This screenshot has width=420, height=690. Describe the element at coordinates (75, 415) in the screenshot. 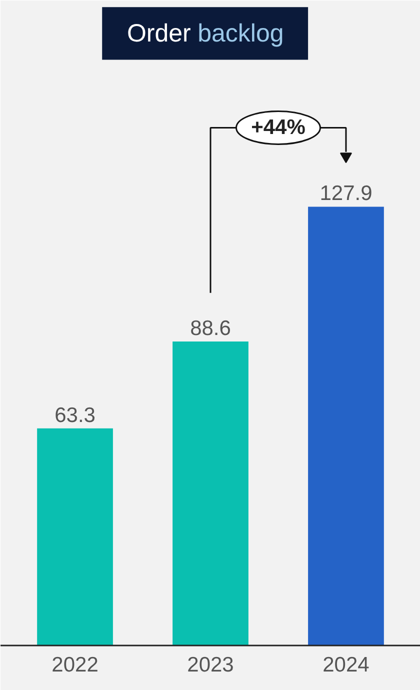

I see `data-label: 63.3` at that location.